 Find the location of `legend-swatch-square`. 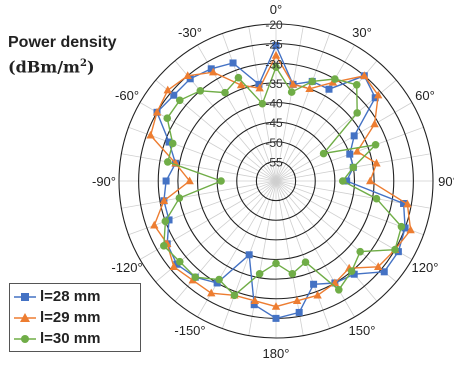

legend-swatch-square is located at coordinates (25, 296).